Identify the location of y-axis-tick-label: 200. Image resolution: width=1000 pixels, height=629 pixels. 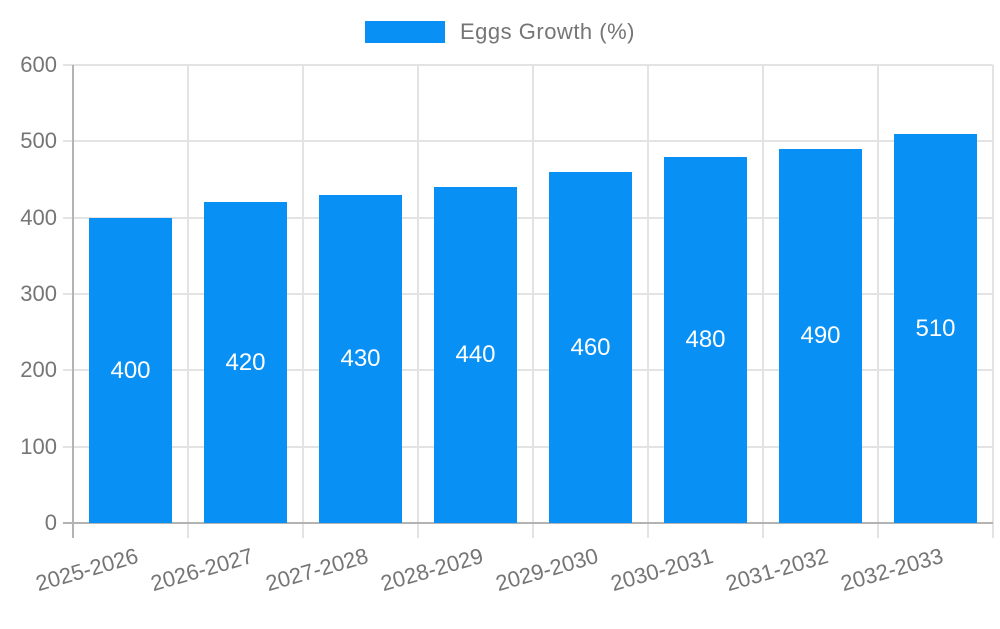
(38, 369).